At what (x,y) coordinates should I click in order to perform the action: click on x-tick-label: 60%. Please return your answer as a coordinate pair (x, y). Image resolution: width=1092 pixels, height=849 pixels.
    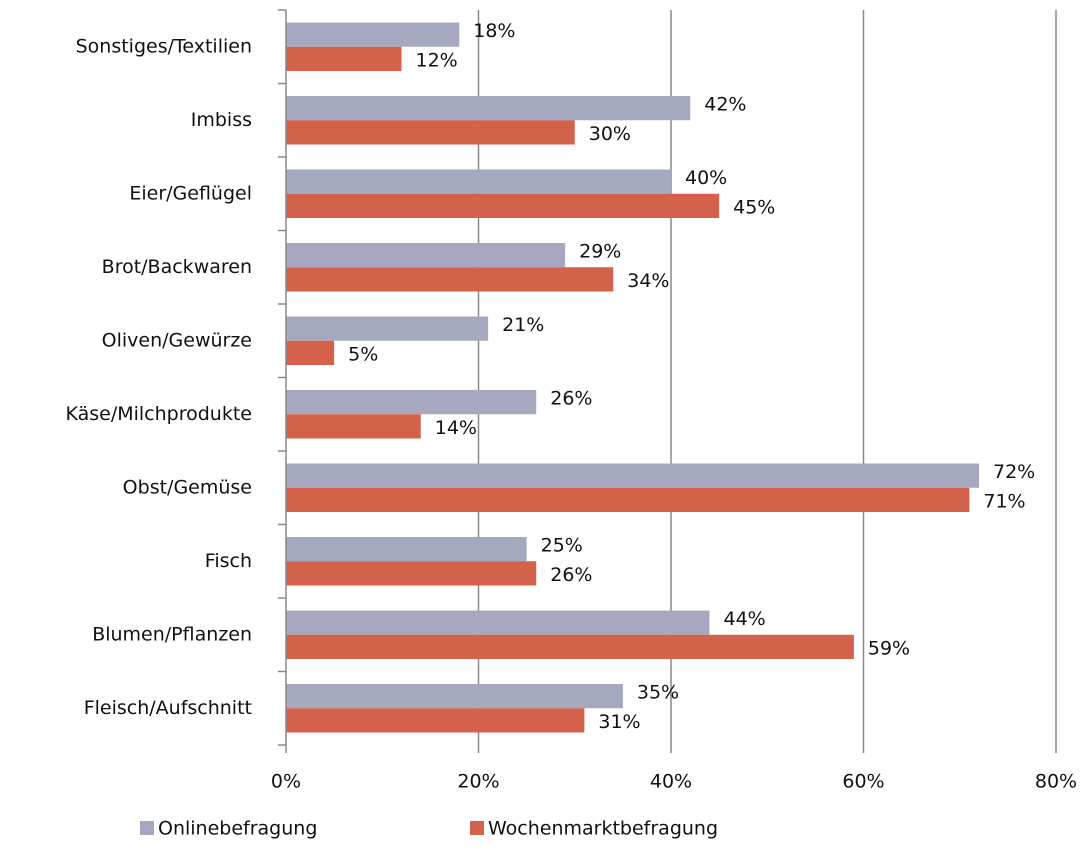
    Looking at the image, I should click on (863, 782).